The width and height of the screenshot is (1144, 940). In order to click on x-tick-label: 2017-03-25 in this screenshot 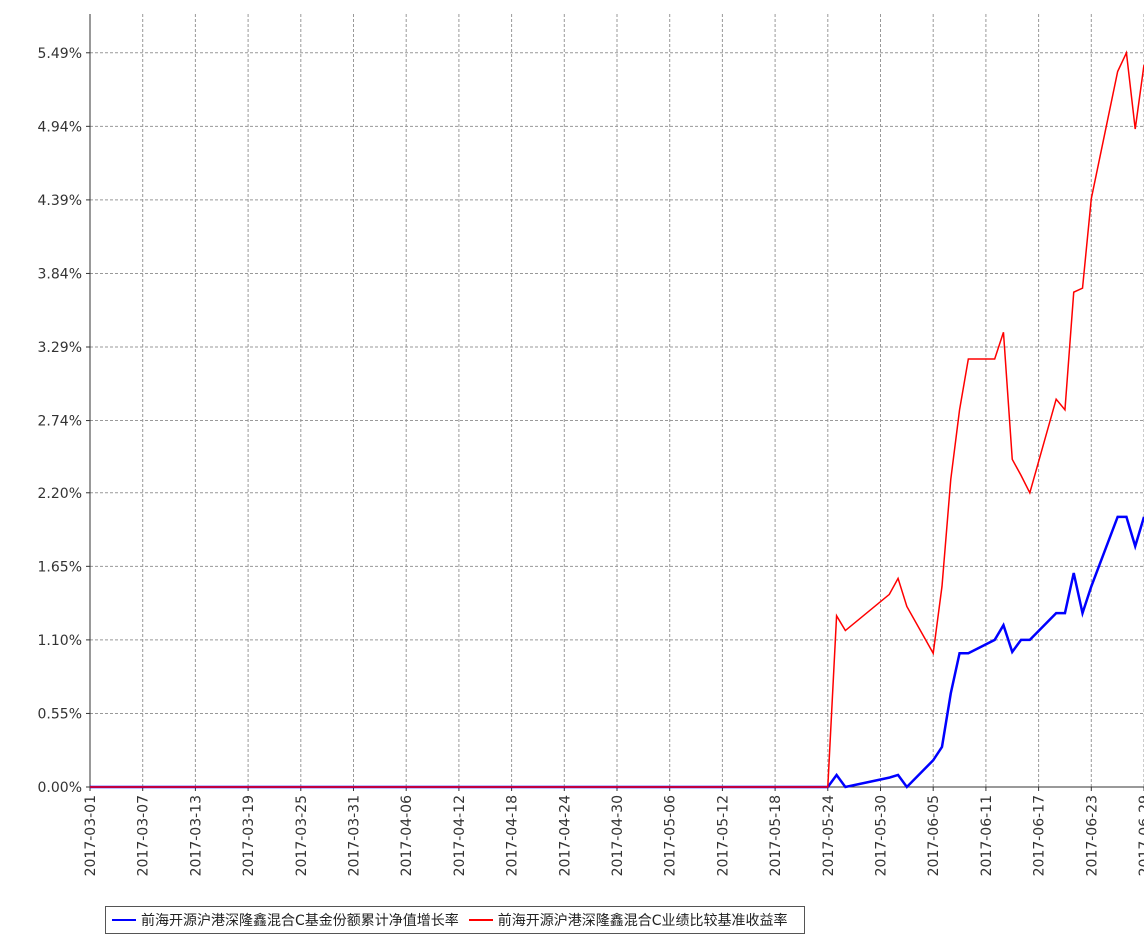, I will do `click(302, 835)`.